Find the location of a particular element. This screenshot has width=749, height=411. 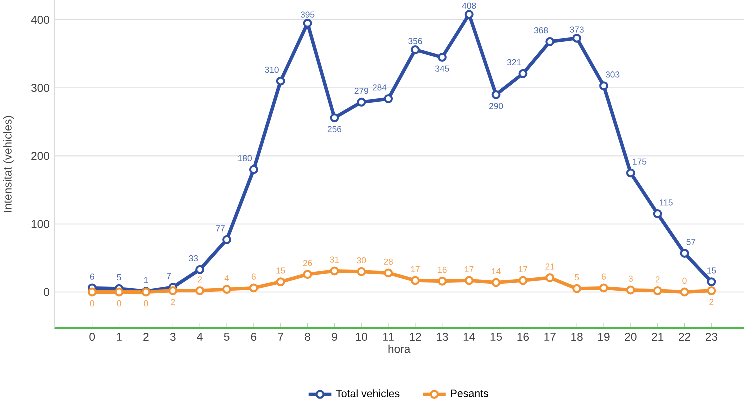

data-label: 368 is located at coordinates (541, 30).